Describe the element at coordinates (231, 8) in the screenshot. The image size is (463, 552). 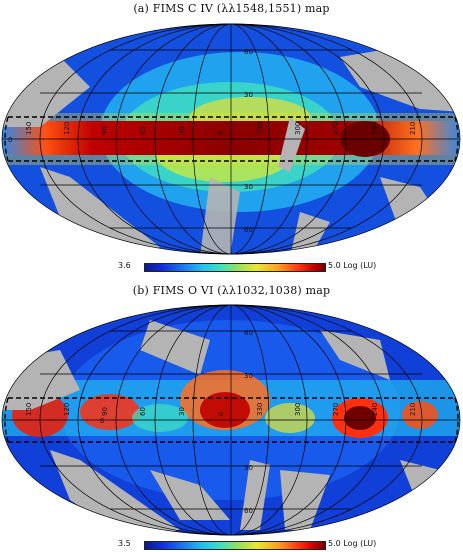
I see `panel-a-title: (a) FIMS C IV (λλ1548,1551) map` at that location.